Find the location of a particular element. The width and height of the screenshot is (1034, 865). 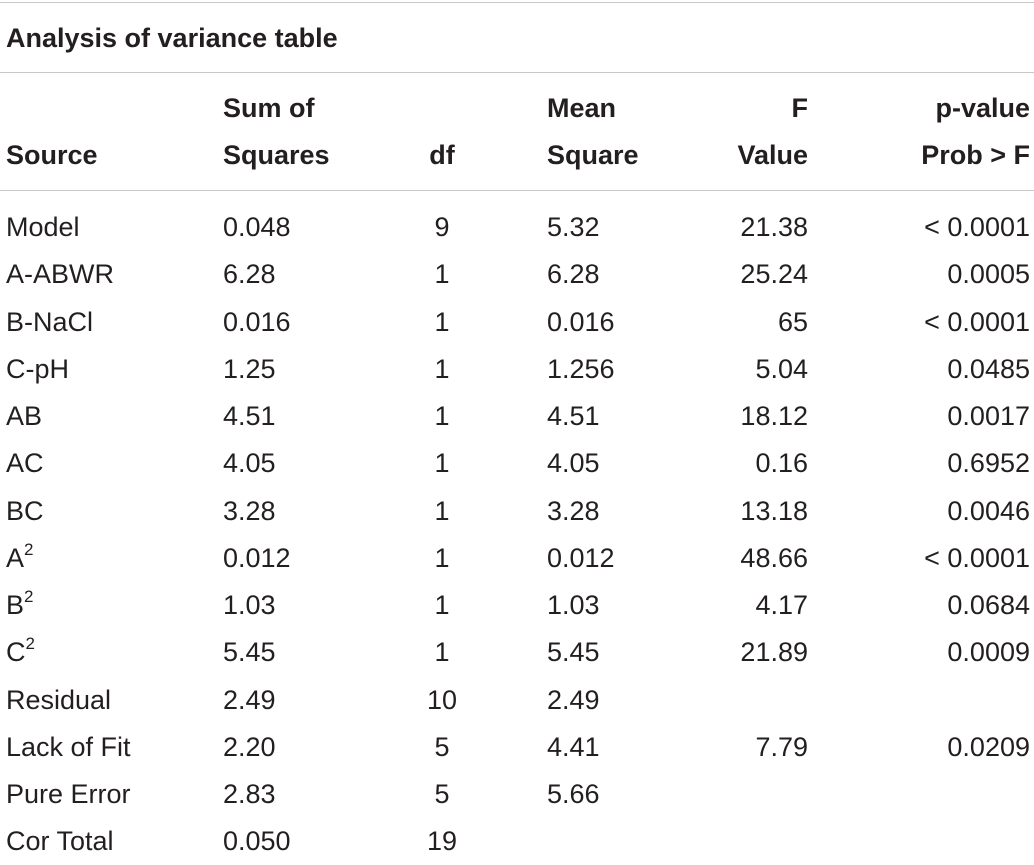

cell-sum-of-squares: 0.048 is located at coordinates (257, 227).